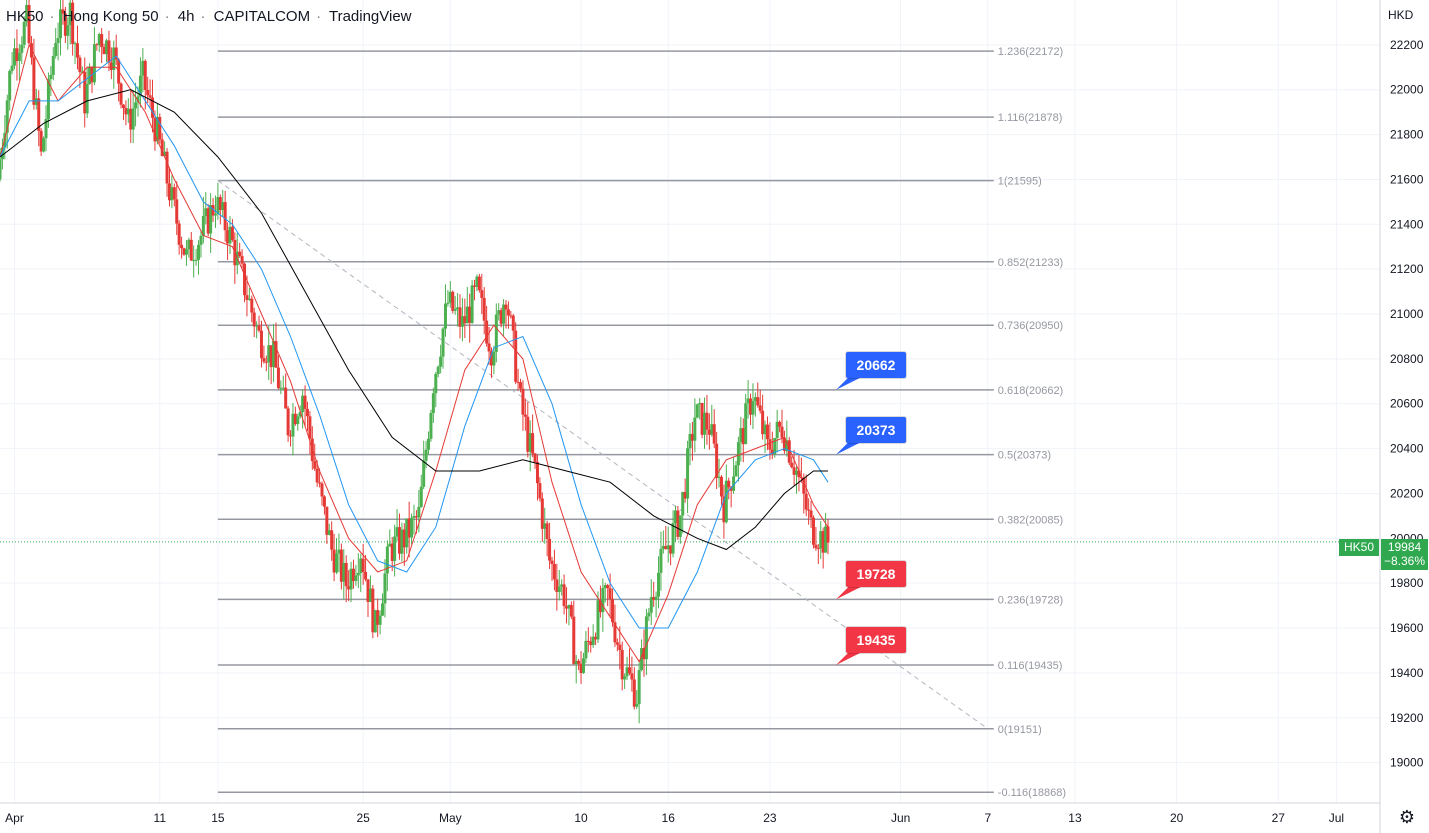 Image resolution: width=1429 pixels, height=833 pixels. Describe the element at coordinates (876, 640) in the screenshot. I see `price-callout: 19435` at that location.